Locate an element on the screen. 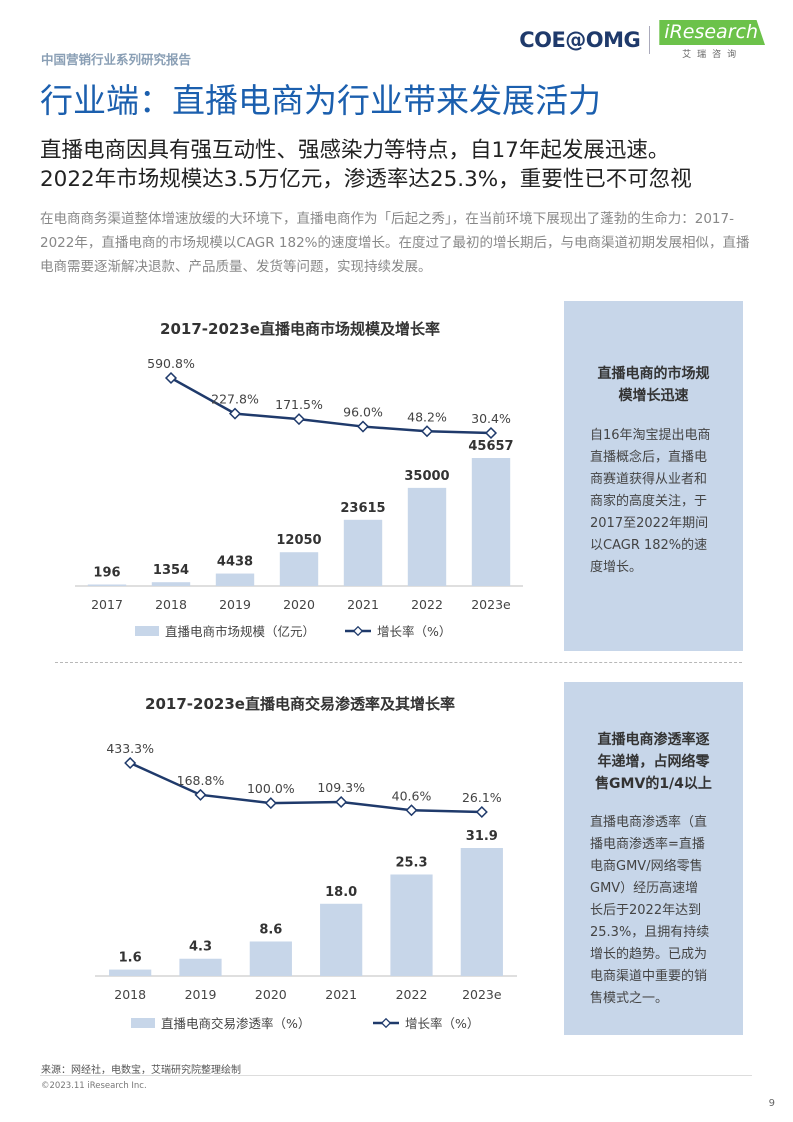 This screenshot has height=1122, width=793. legend-bar-label: 直播电商交易渗透率（%） is located at coordinates (235, 1023).